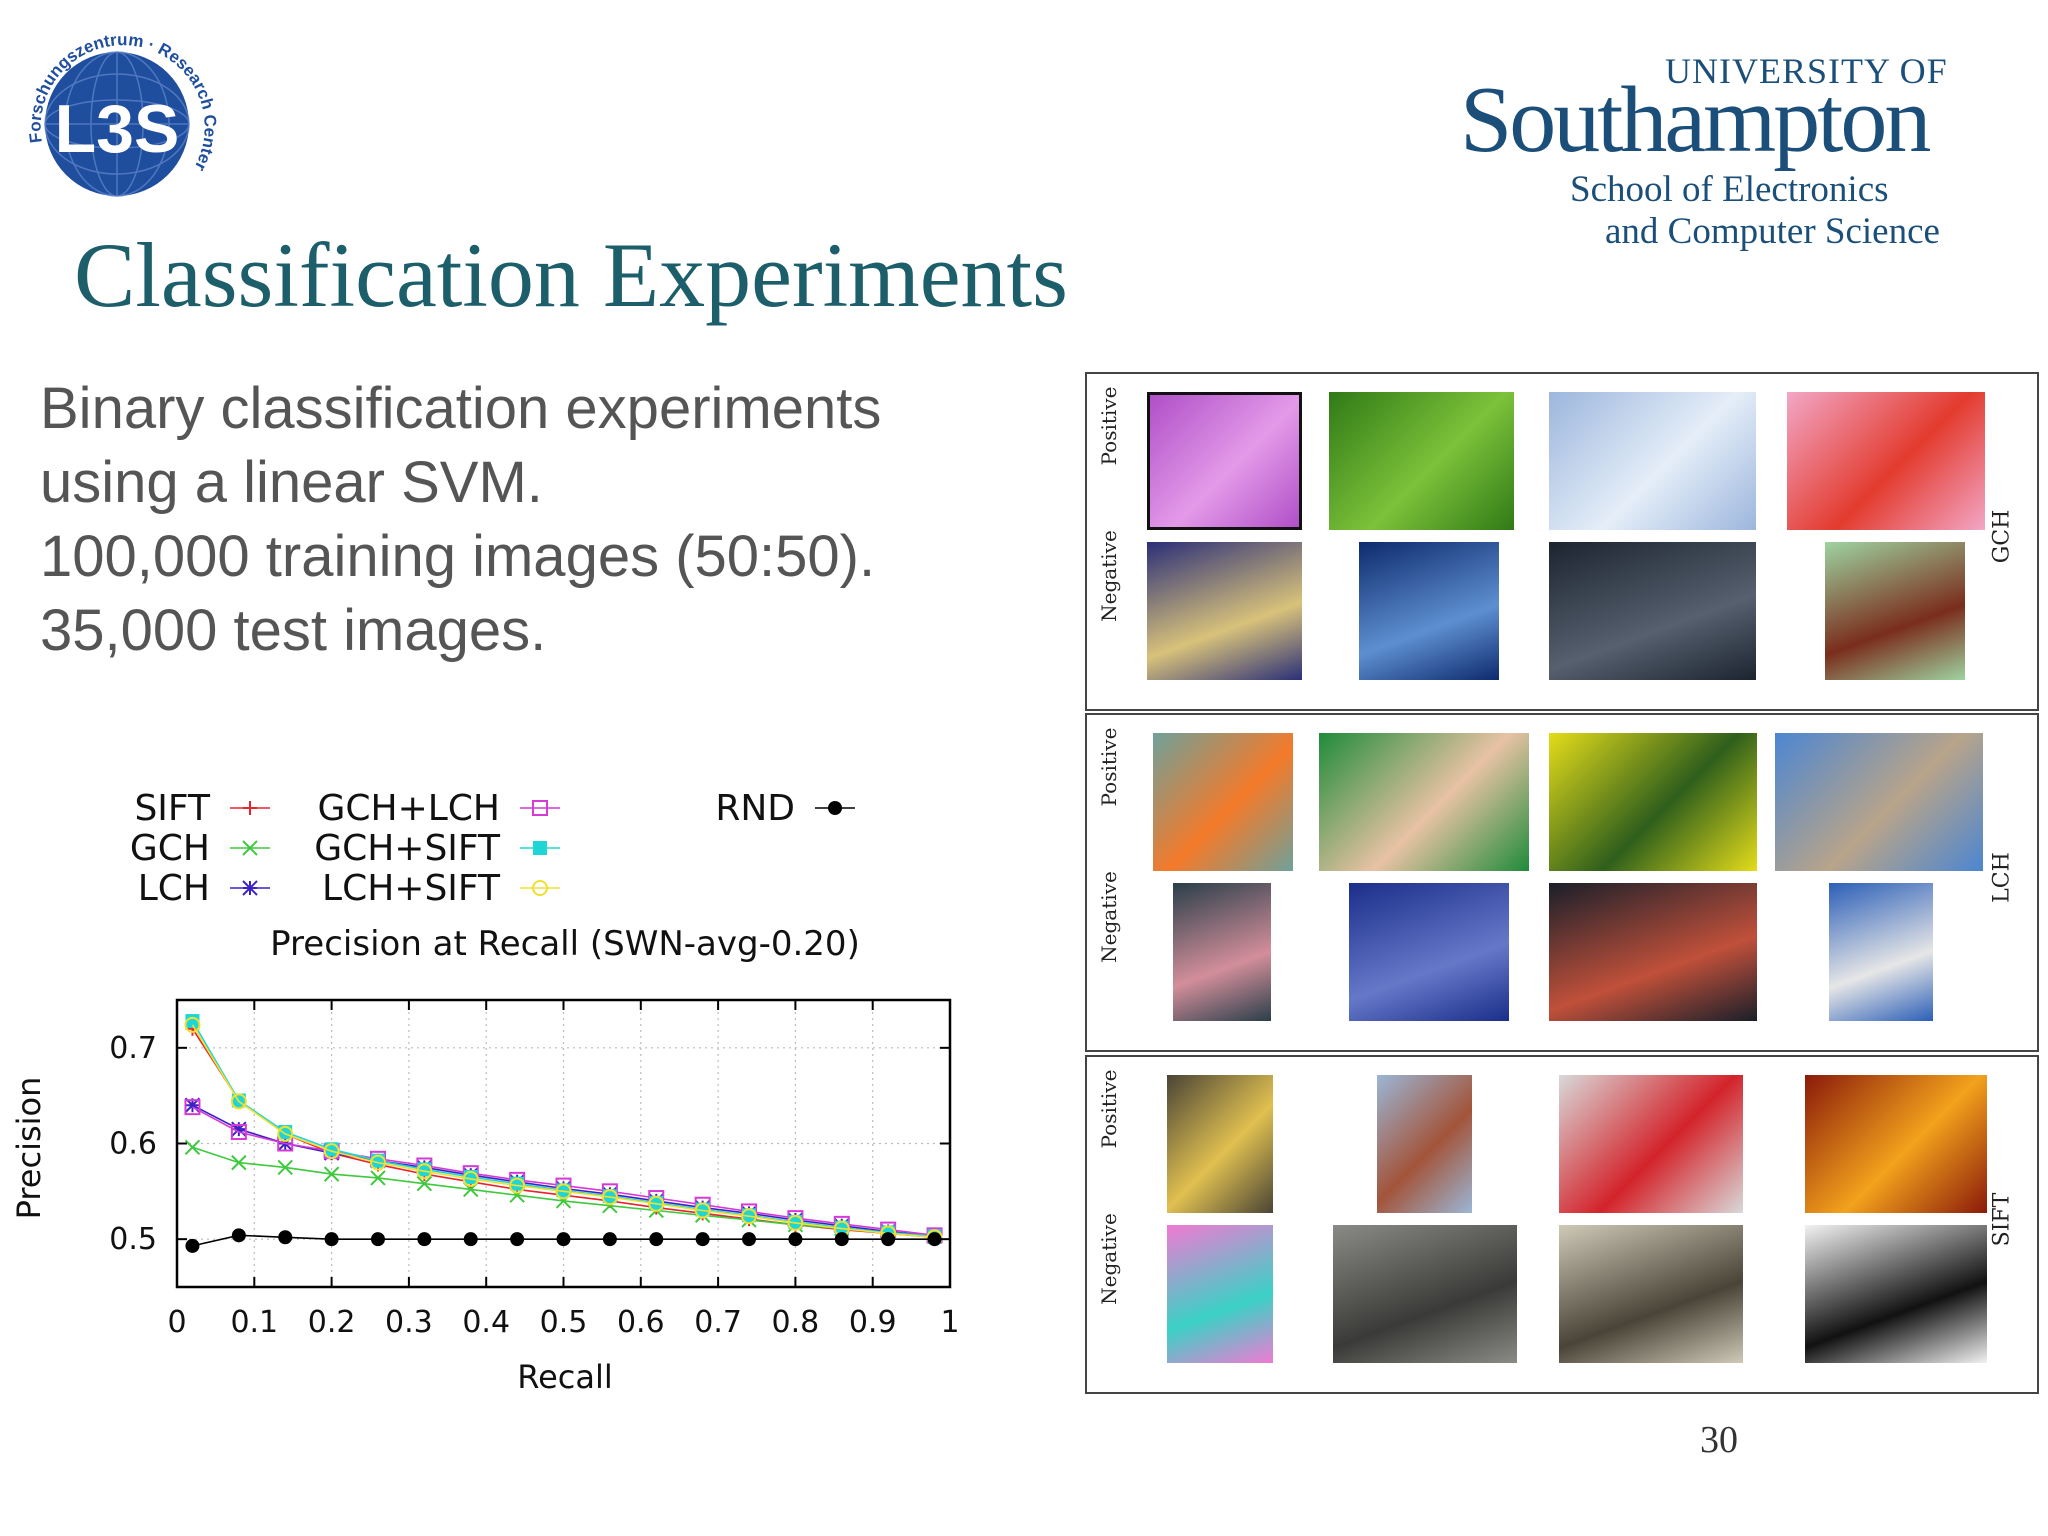 Image resolution: width=2048 pixels, height=1536 pixels. I want to click on image-panel-sift: Positive Negative SIFT, so click(1562, 1224).